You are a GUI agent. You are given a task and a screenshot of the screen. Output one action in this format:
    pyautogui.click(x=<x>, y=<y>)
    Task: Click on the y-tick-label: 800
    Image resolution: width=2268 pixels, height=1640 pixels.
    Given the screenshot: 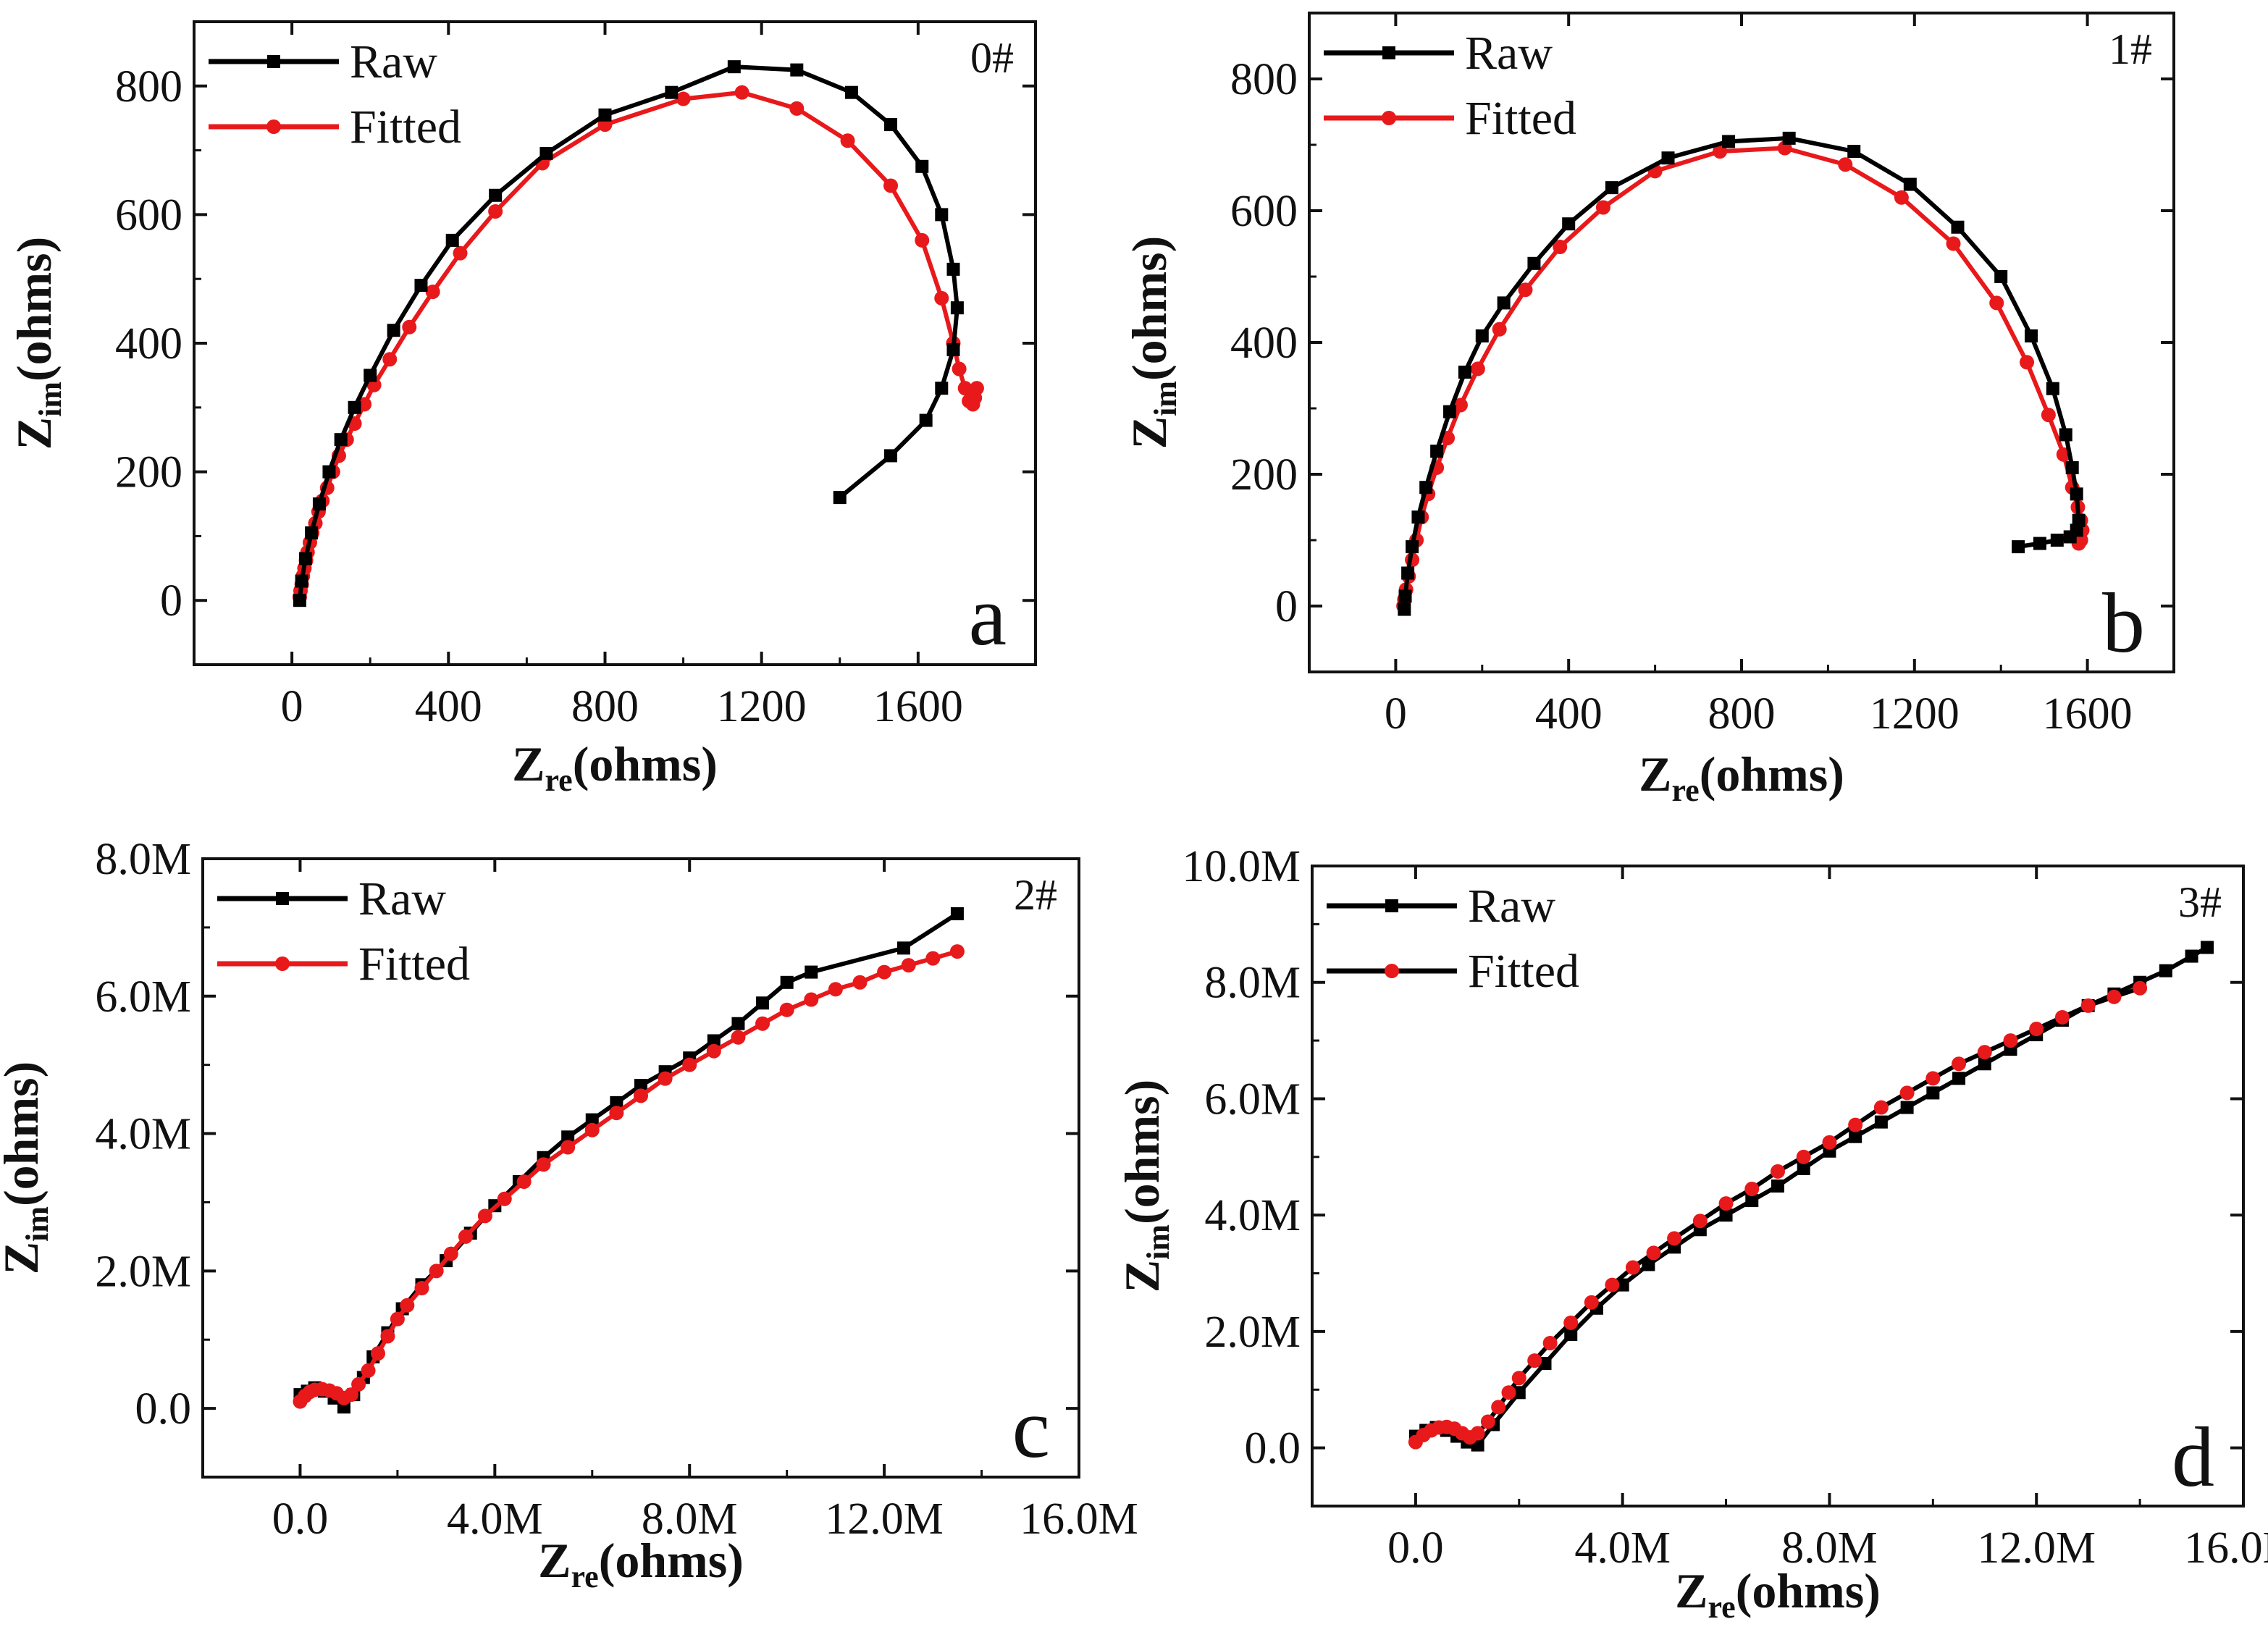 What is the action you would take?
    pyautogui.click(x=1264, y=79)
    